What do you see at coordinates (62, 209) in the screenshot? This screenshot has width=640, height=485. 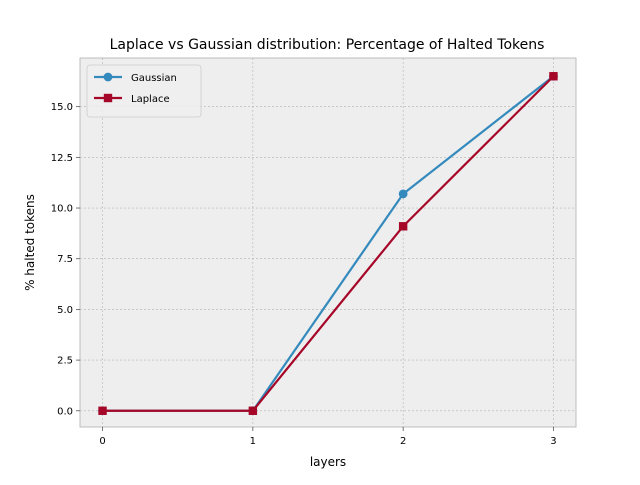 I see `y-tick-label: 10.0` at bounding box center [62, 209].